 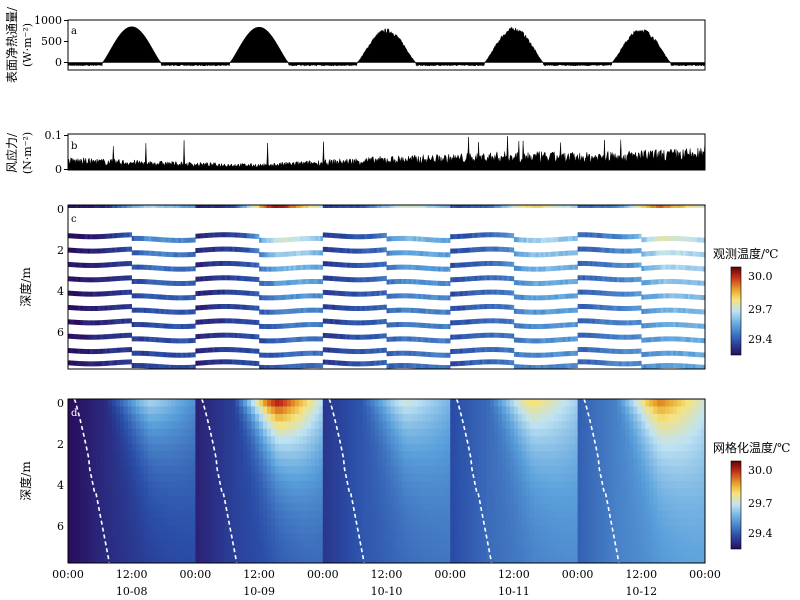 What do you see at coordinates (355, 152) in the screenshot?
I see `panel-b: b 0.1 0 风应力/ (N·m⁻²)` at bounding box center [355, 152].